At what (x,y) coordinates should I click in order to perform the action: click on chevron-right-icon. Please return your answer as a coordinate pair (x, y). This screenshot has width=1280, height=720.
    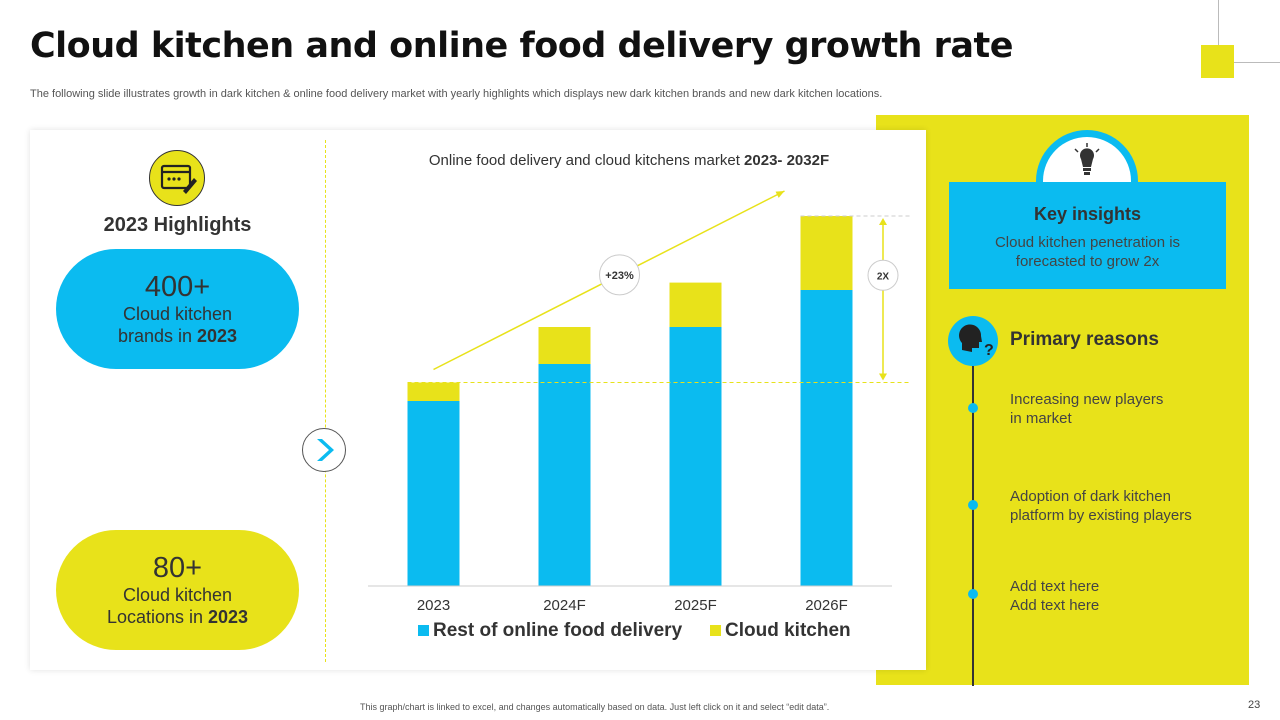
    Looking at the image, I should click on (324, 450).